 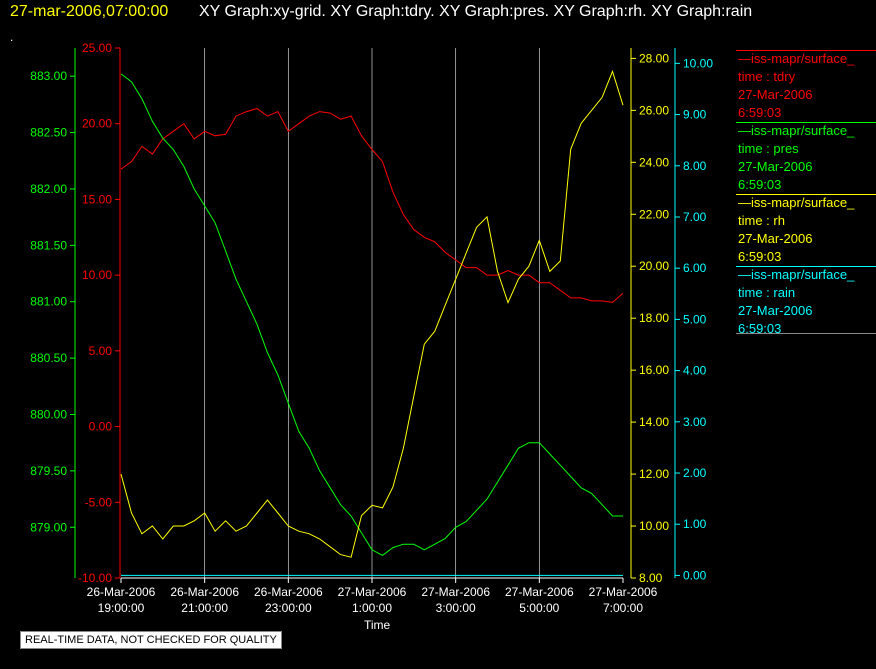 What do you see at coordinates (695, 166) in the screenshot?
I see `rain-tick-label: 8.00` at bounding box center [695, 166].